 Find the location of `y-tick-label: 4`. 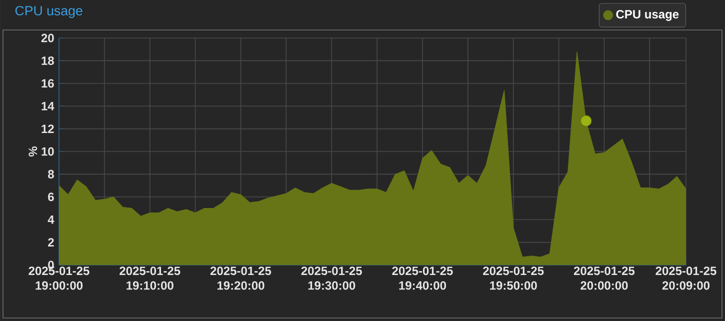

y-tick-label: 4 is located at coordinates (51, 219).